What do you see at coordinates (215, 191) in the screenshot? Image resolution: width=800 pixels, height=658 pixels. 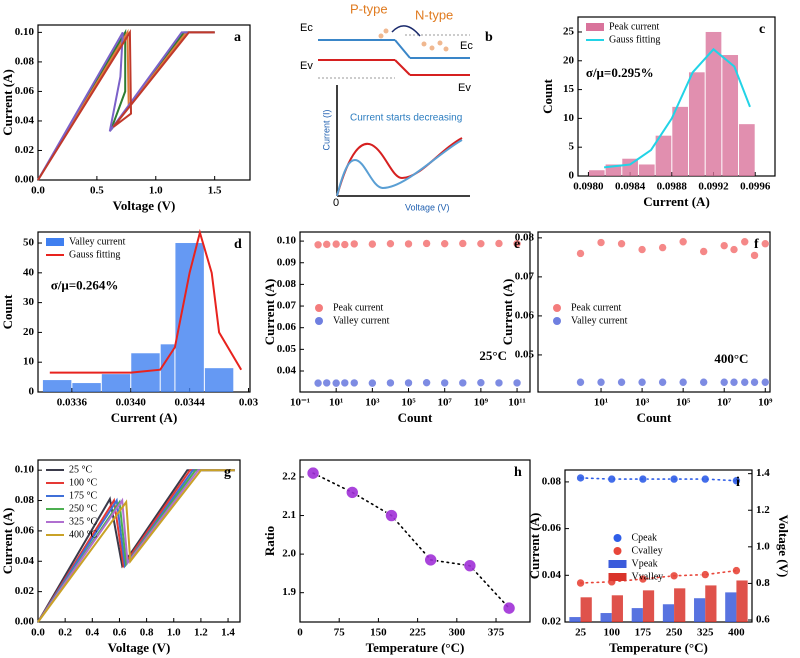 I see `x-tick-label: 1.5` at bounding box center [215, 191].